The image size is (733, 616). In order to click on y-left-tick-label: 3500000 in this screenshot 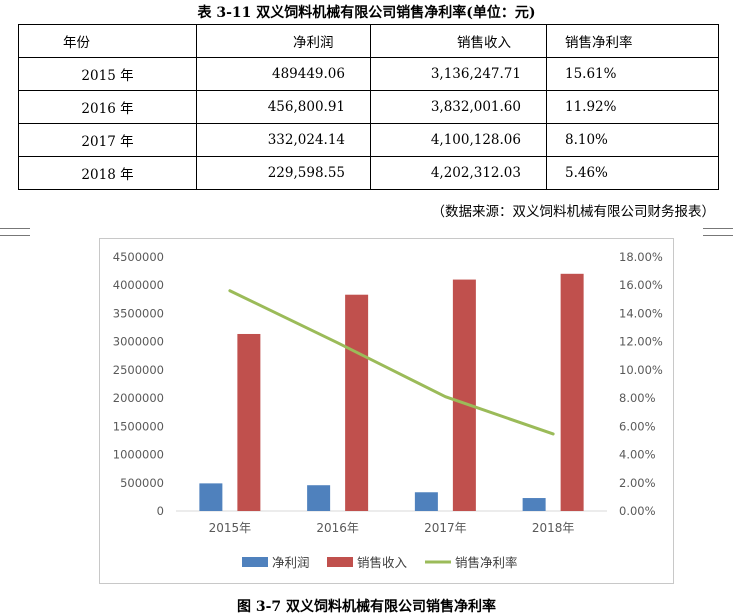, I will do `click(138, 313)`.